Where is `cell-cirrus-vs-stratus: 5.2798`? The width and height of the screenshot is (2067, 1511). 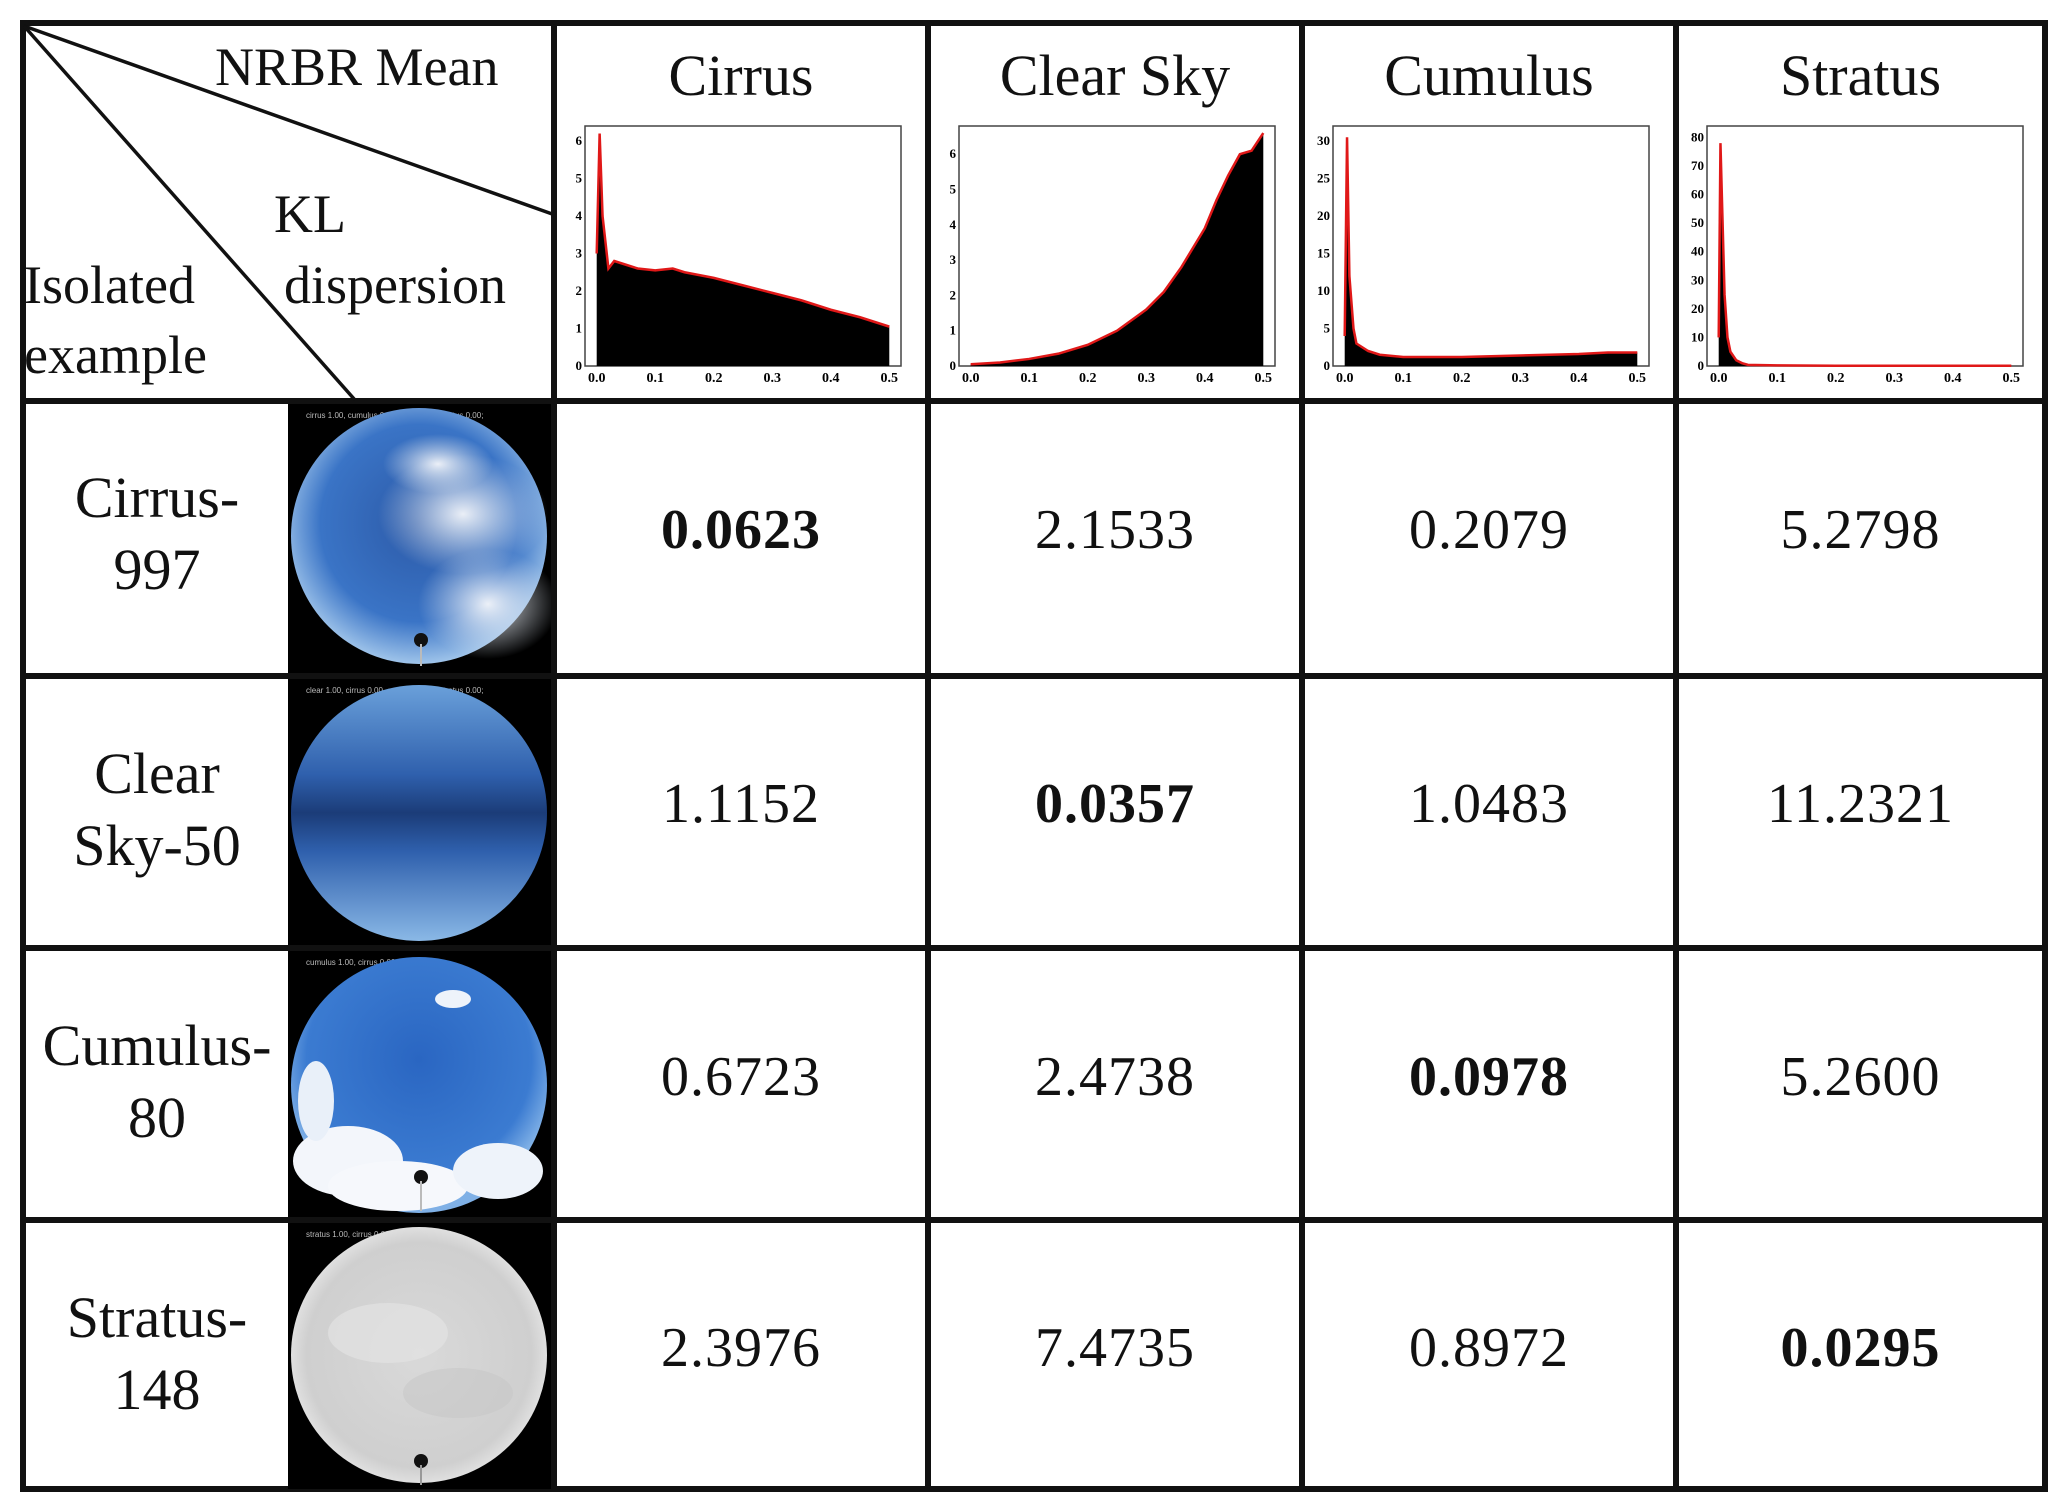
cell-cirrus-vs-stratus: 5.2798 is located at coordinates (1860, 530).